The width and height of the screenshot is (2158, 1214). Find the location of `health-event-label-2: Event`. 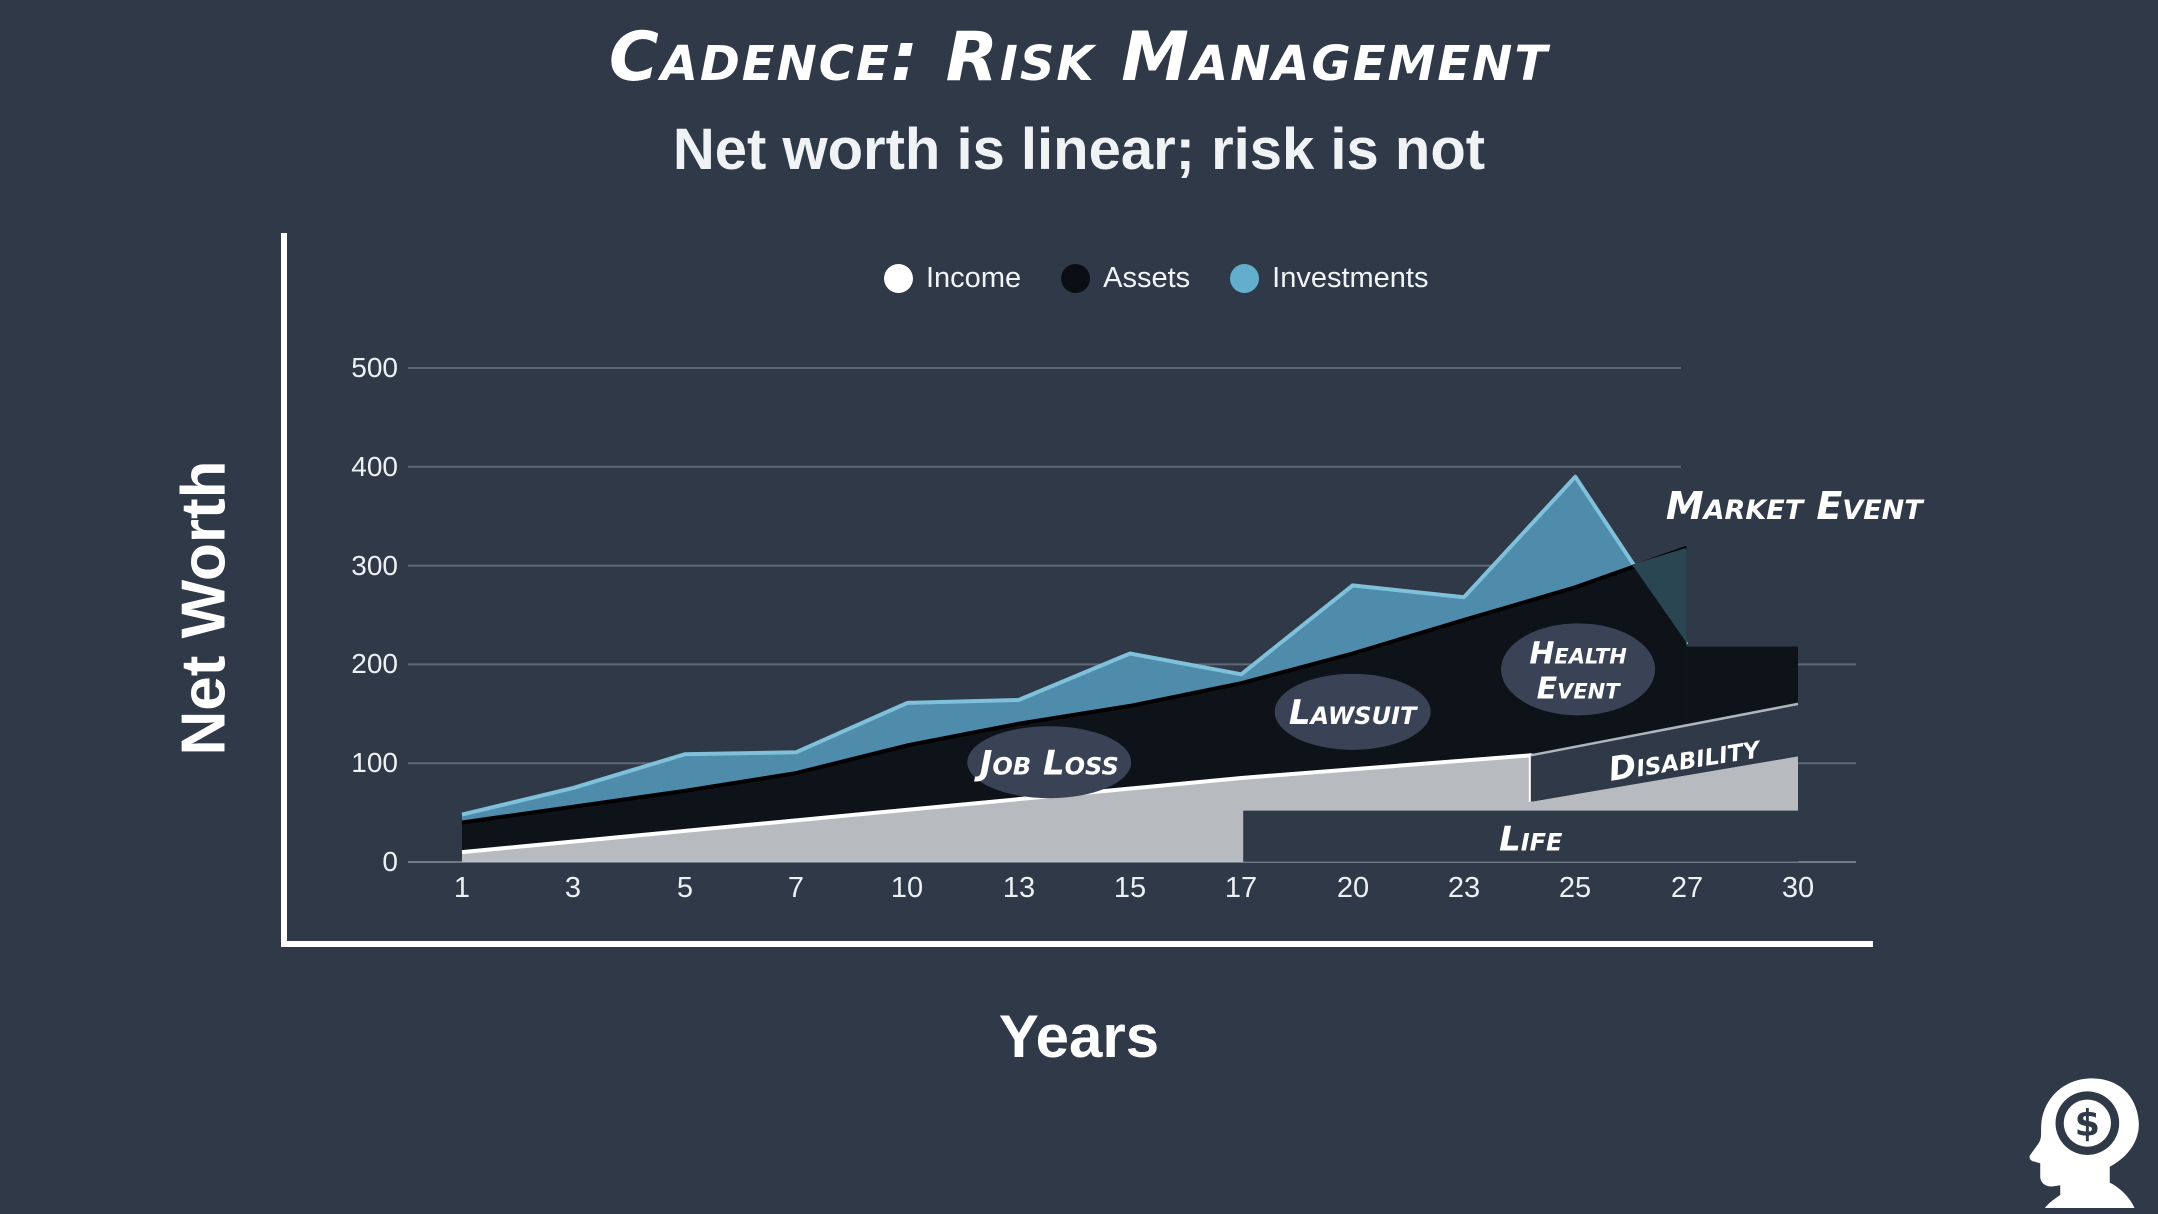

health-event-label-2: Event is located at coordinates (1579, 688).